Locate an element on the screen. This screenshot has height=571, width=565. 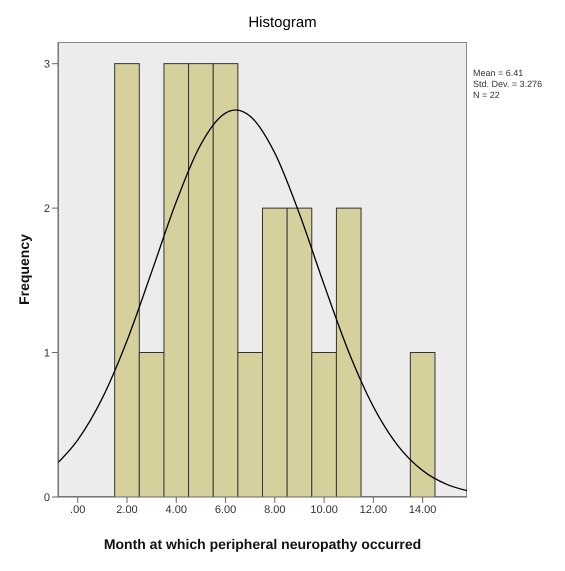
text: N = 22 is located at coordinates (487, 95).